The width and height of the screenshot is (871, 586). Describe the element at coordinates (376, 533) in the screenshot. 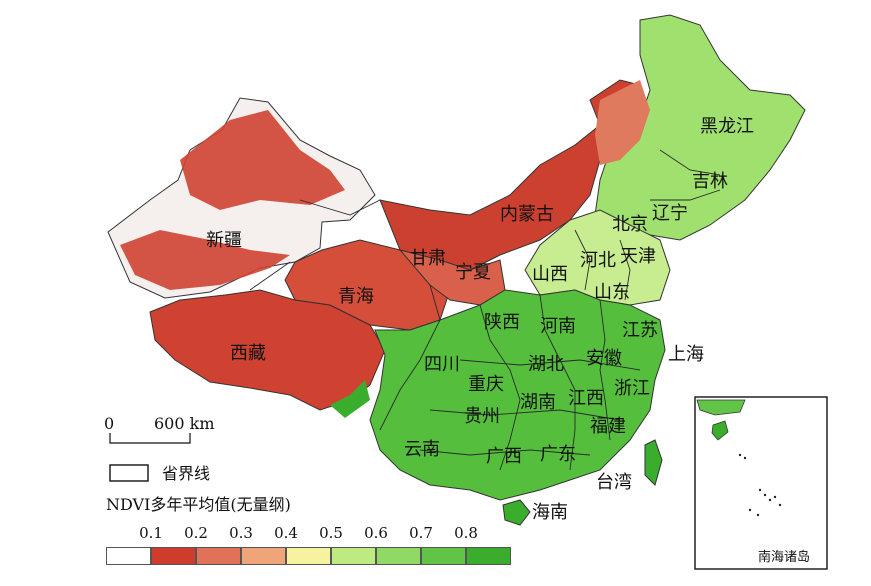

I see `ndvi-tick-label: 0.6` at that location.